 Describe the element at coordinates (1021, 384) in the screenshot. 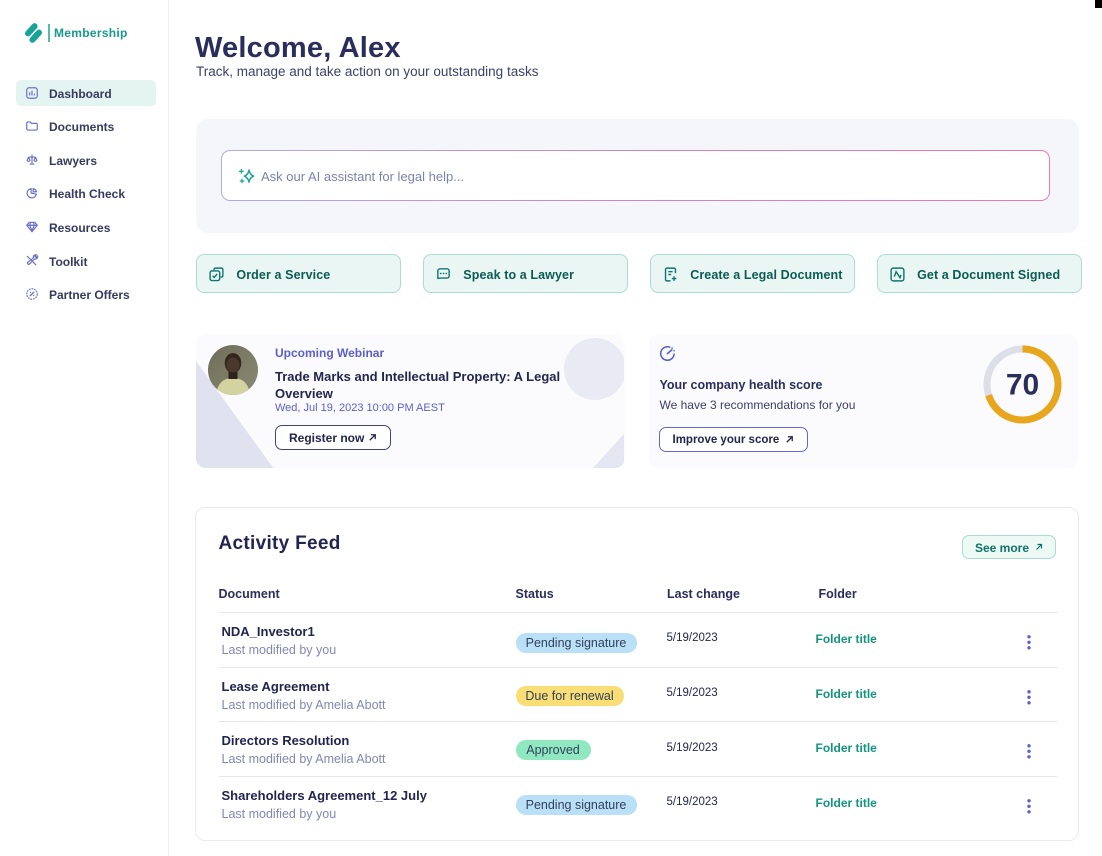

I see `svg-text: 70` at that location.